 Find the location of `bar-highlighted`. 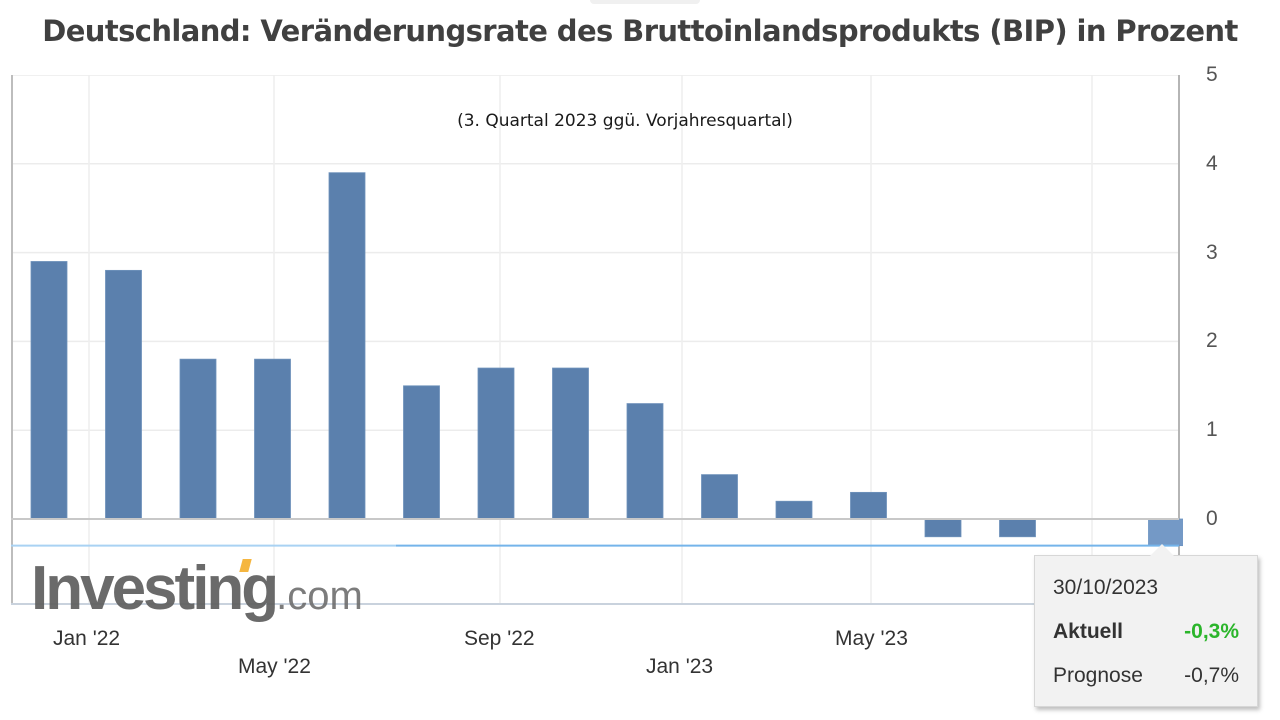

bar-highlighted is located at coordinates (1165, 532).